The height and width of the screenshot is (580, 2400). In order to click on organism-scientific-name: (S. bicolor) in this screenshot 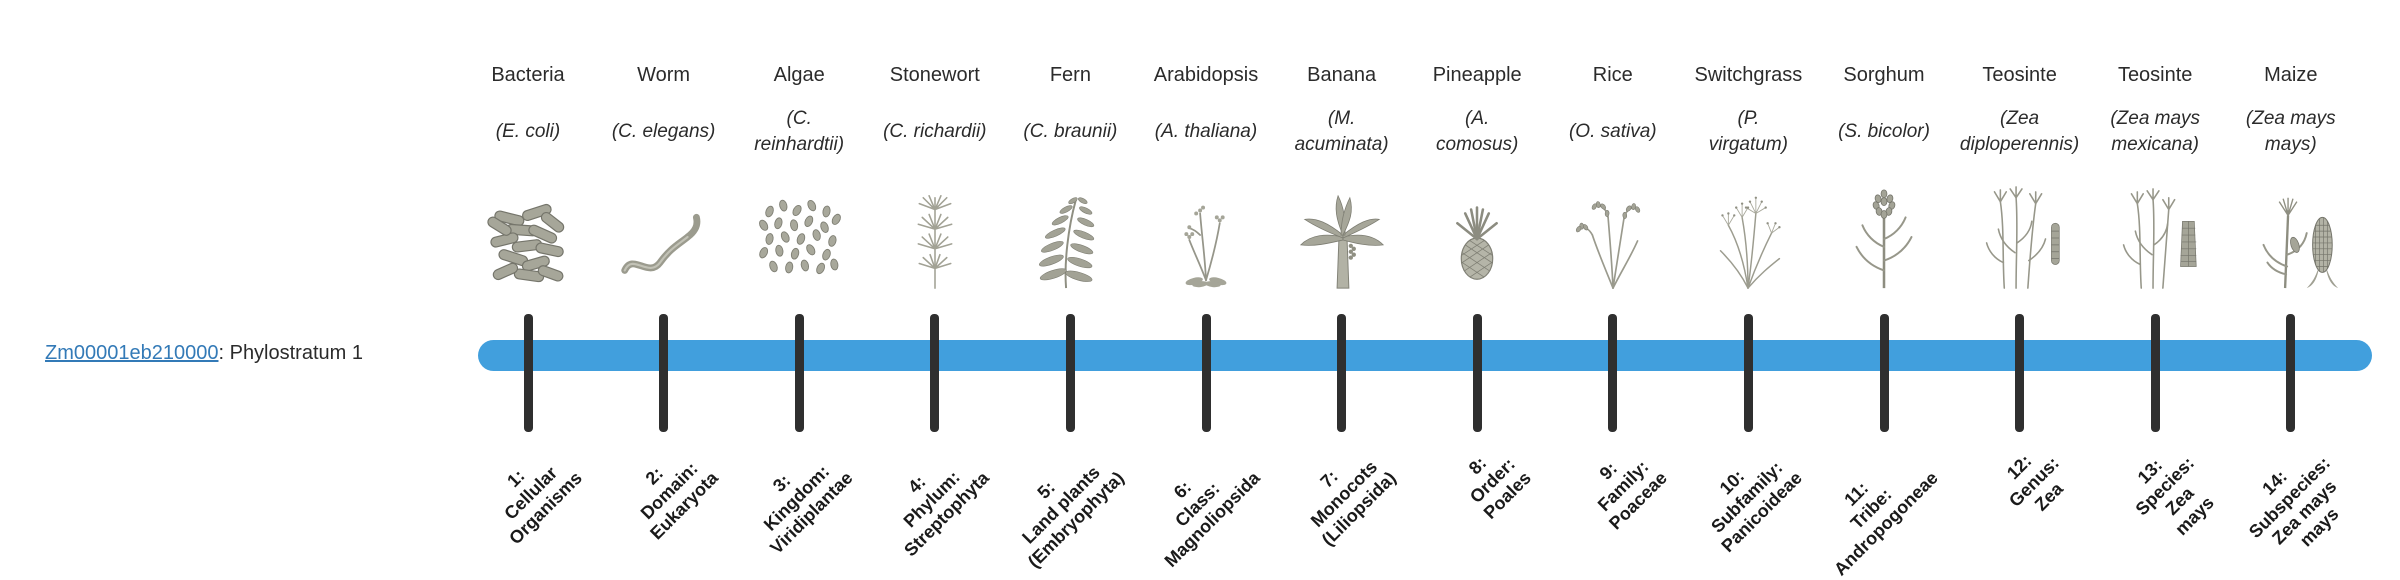, I will do `click(1884, 132)`.